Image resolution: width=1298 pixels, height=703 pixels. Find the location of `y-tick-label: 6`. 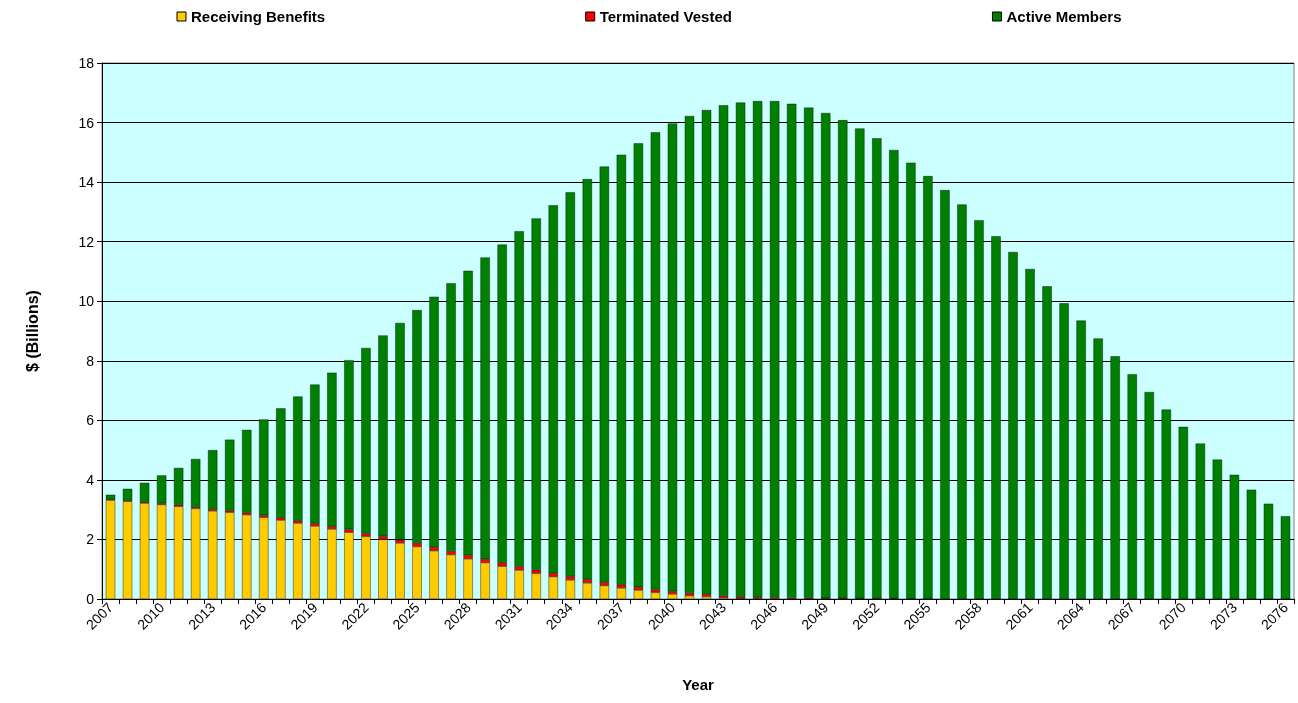

y-tick-label: 6 is located at coordinates (90, 420).